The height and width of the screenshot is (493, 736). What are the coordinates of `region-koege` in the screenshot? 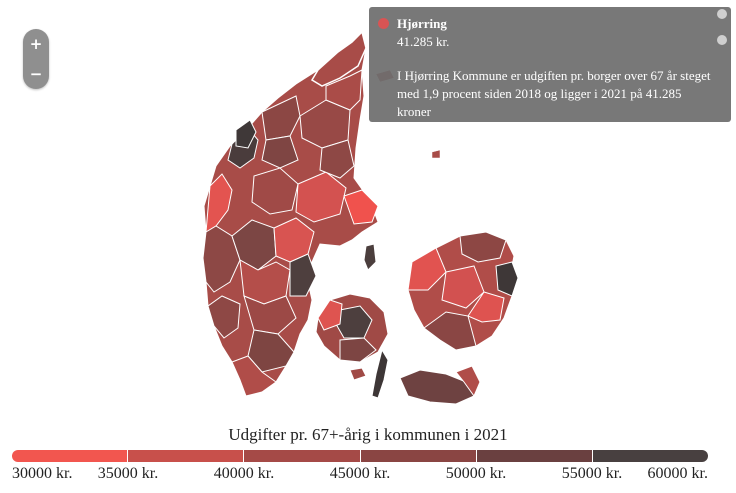 It's located at (486, 307).